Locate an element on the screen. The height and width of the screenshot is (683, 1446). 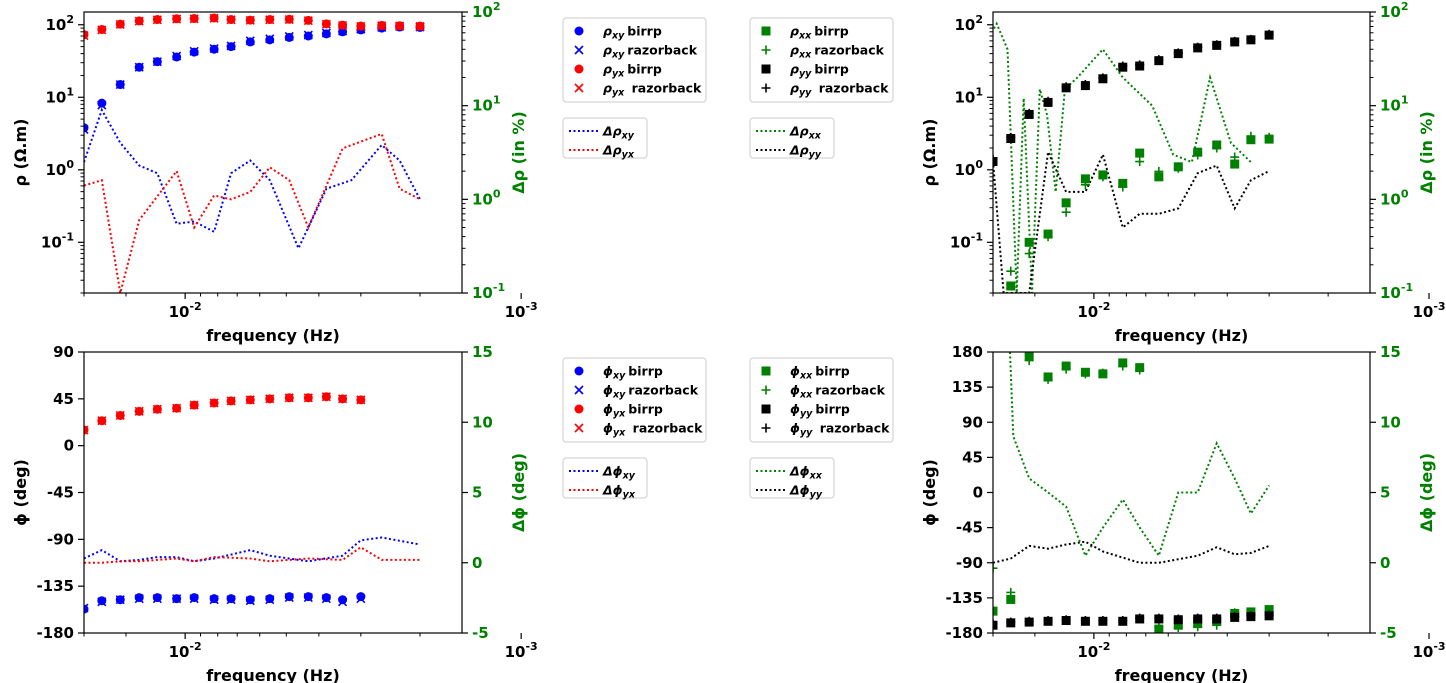
y-left-tick-label: 101 is located at coordinates (968, 95).